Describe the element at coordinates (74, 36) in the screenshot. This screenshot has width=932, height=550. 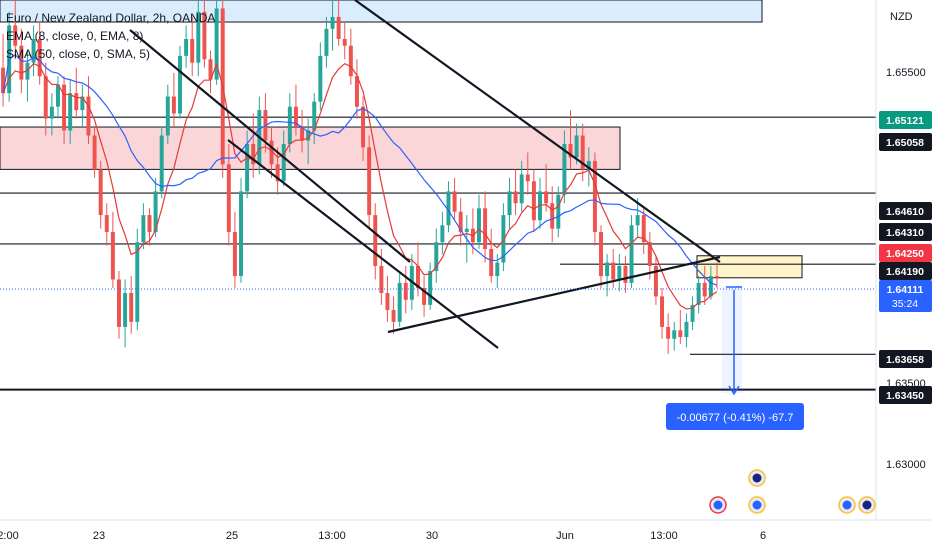
I see `legend-ema: EMA (8, close, 0, EMA, 8)` at that location.